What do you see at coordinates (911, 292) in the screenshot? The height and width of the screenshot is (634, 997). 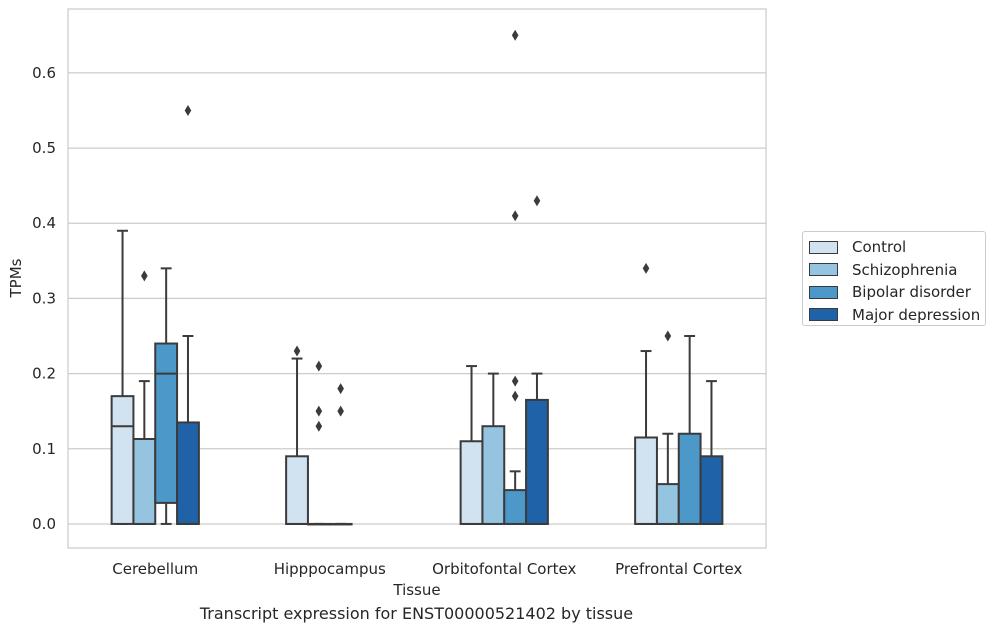 I see `legend-label: Bipolar disorder` at bounding box center [911, 292].